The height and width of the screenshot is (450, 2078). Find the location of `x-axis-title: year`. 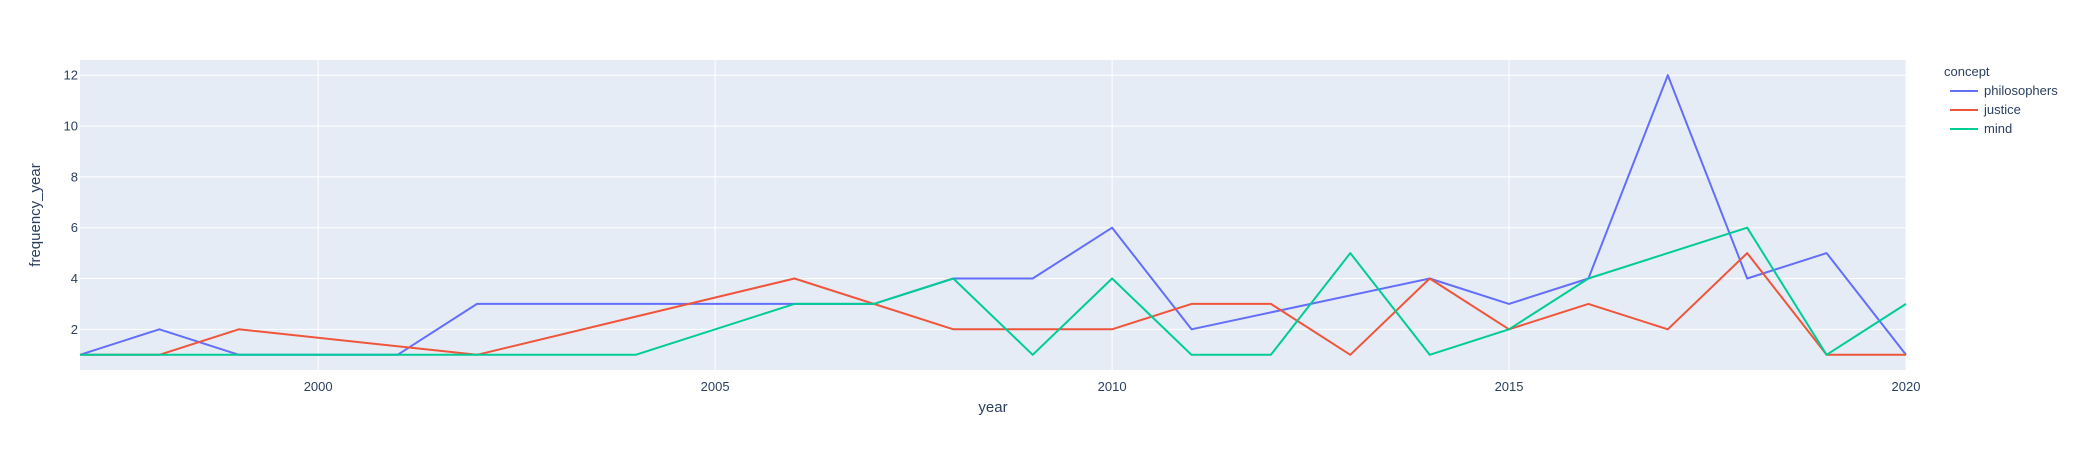

x-axis-title: year is located at coordinates (992, 407).